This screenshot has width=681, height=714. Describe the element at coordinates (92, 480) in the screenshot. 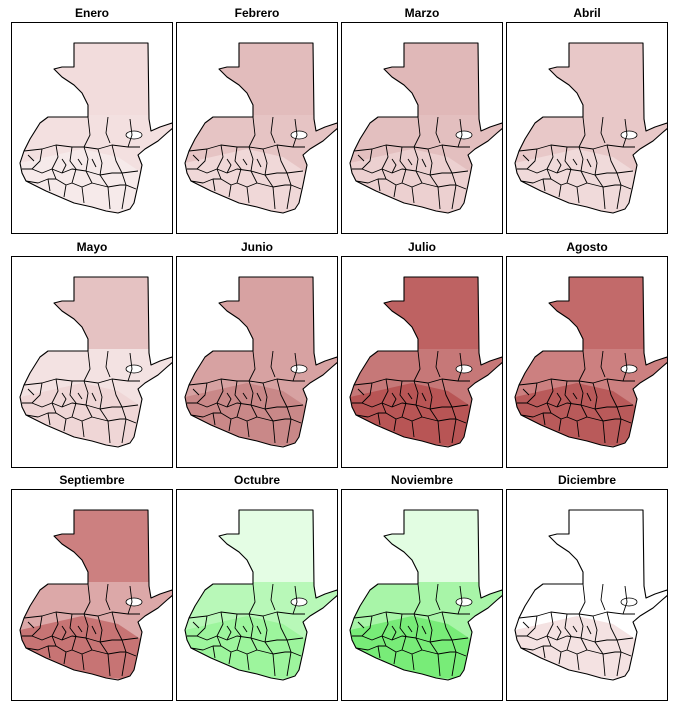

I see `panel-title-septiembre: Septiembre` at that location.